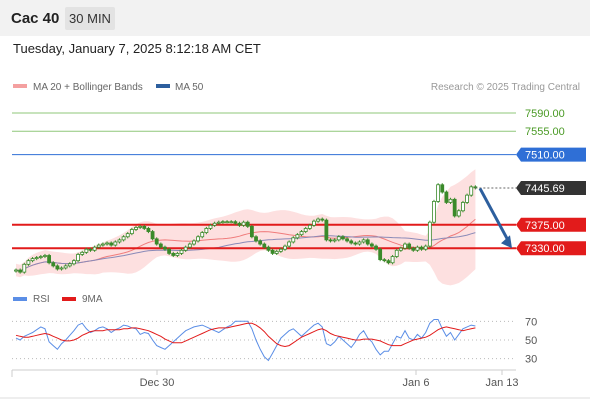 Image resolution: width=590 pixels, height=400 pixels. Describe the element at coordinates (545, 249) in the screenshot. I see `level-label-text-4: 7330.00` at that location.